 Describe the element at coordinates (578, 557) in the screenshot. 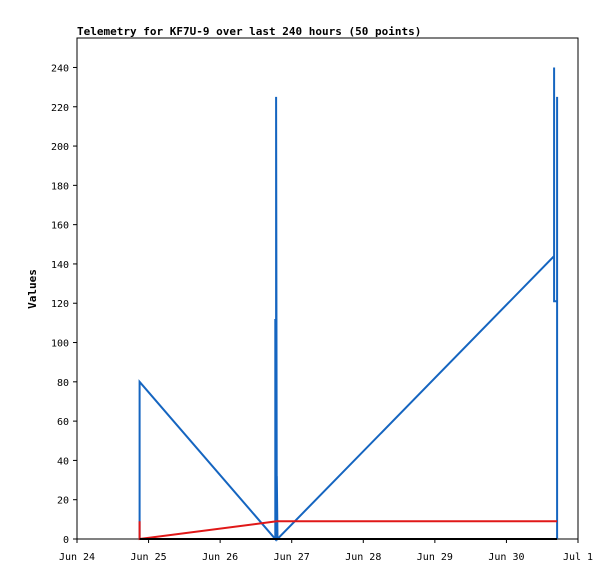

I see `x-tick-label: Jul 1` at that location.